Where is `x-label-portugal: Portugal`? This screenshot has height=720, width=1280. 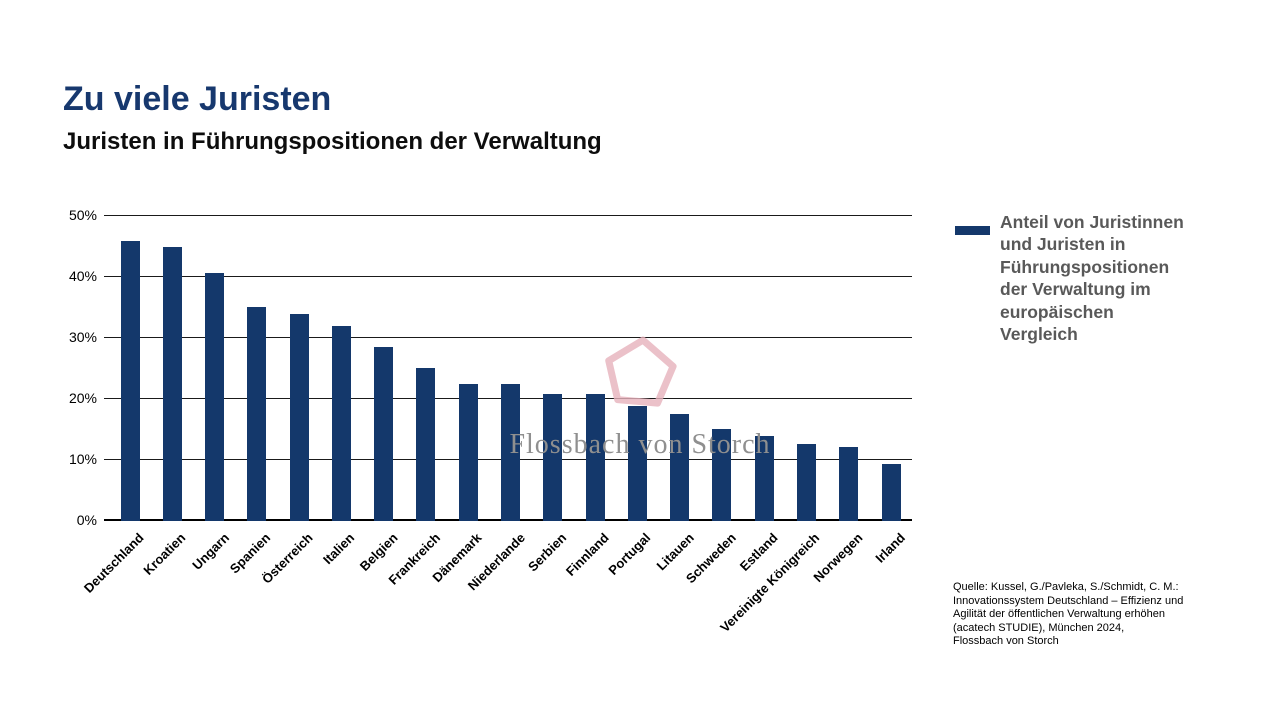 x-label-portugal: Portugal is located at coordinates (629, 554).